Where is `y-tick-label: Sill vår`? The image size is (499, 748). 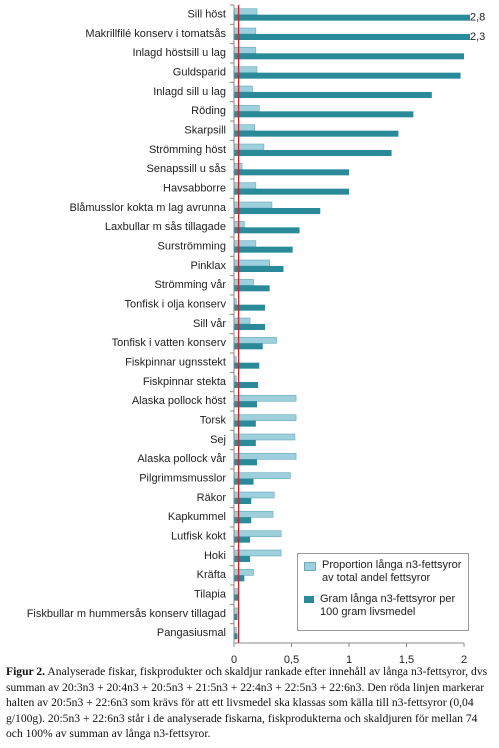 y-tick-label: Sill vår is located at coordinates (209, 324).